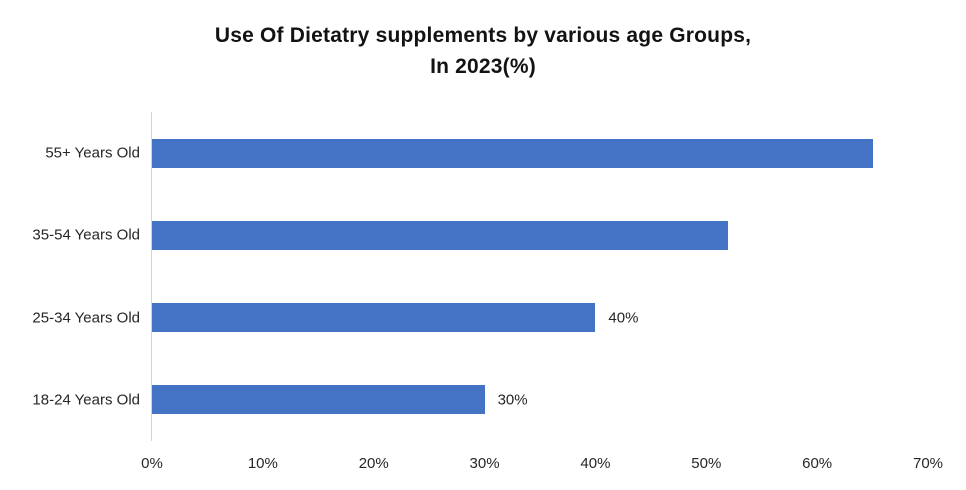 The width and height of the screenshot is (966, 490). Describe the element at coordinates (928, 463) in the screenshot. I see `x-axis-tick-label: 70%` at that location.